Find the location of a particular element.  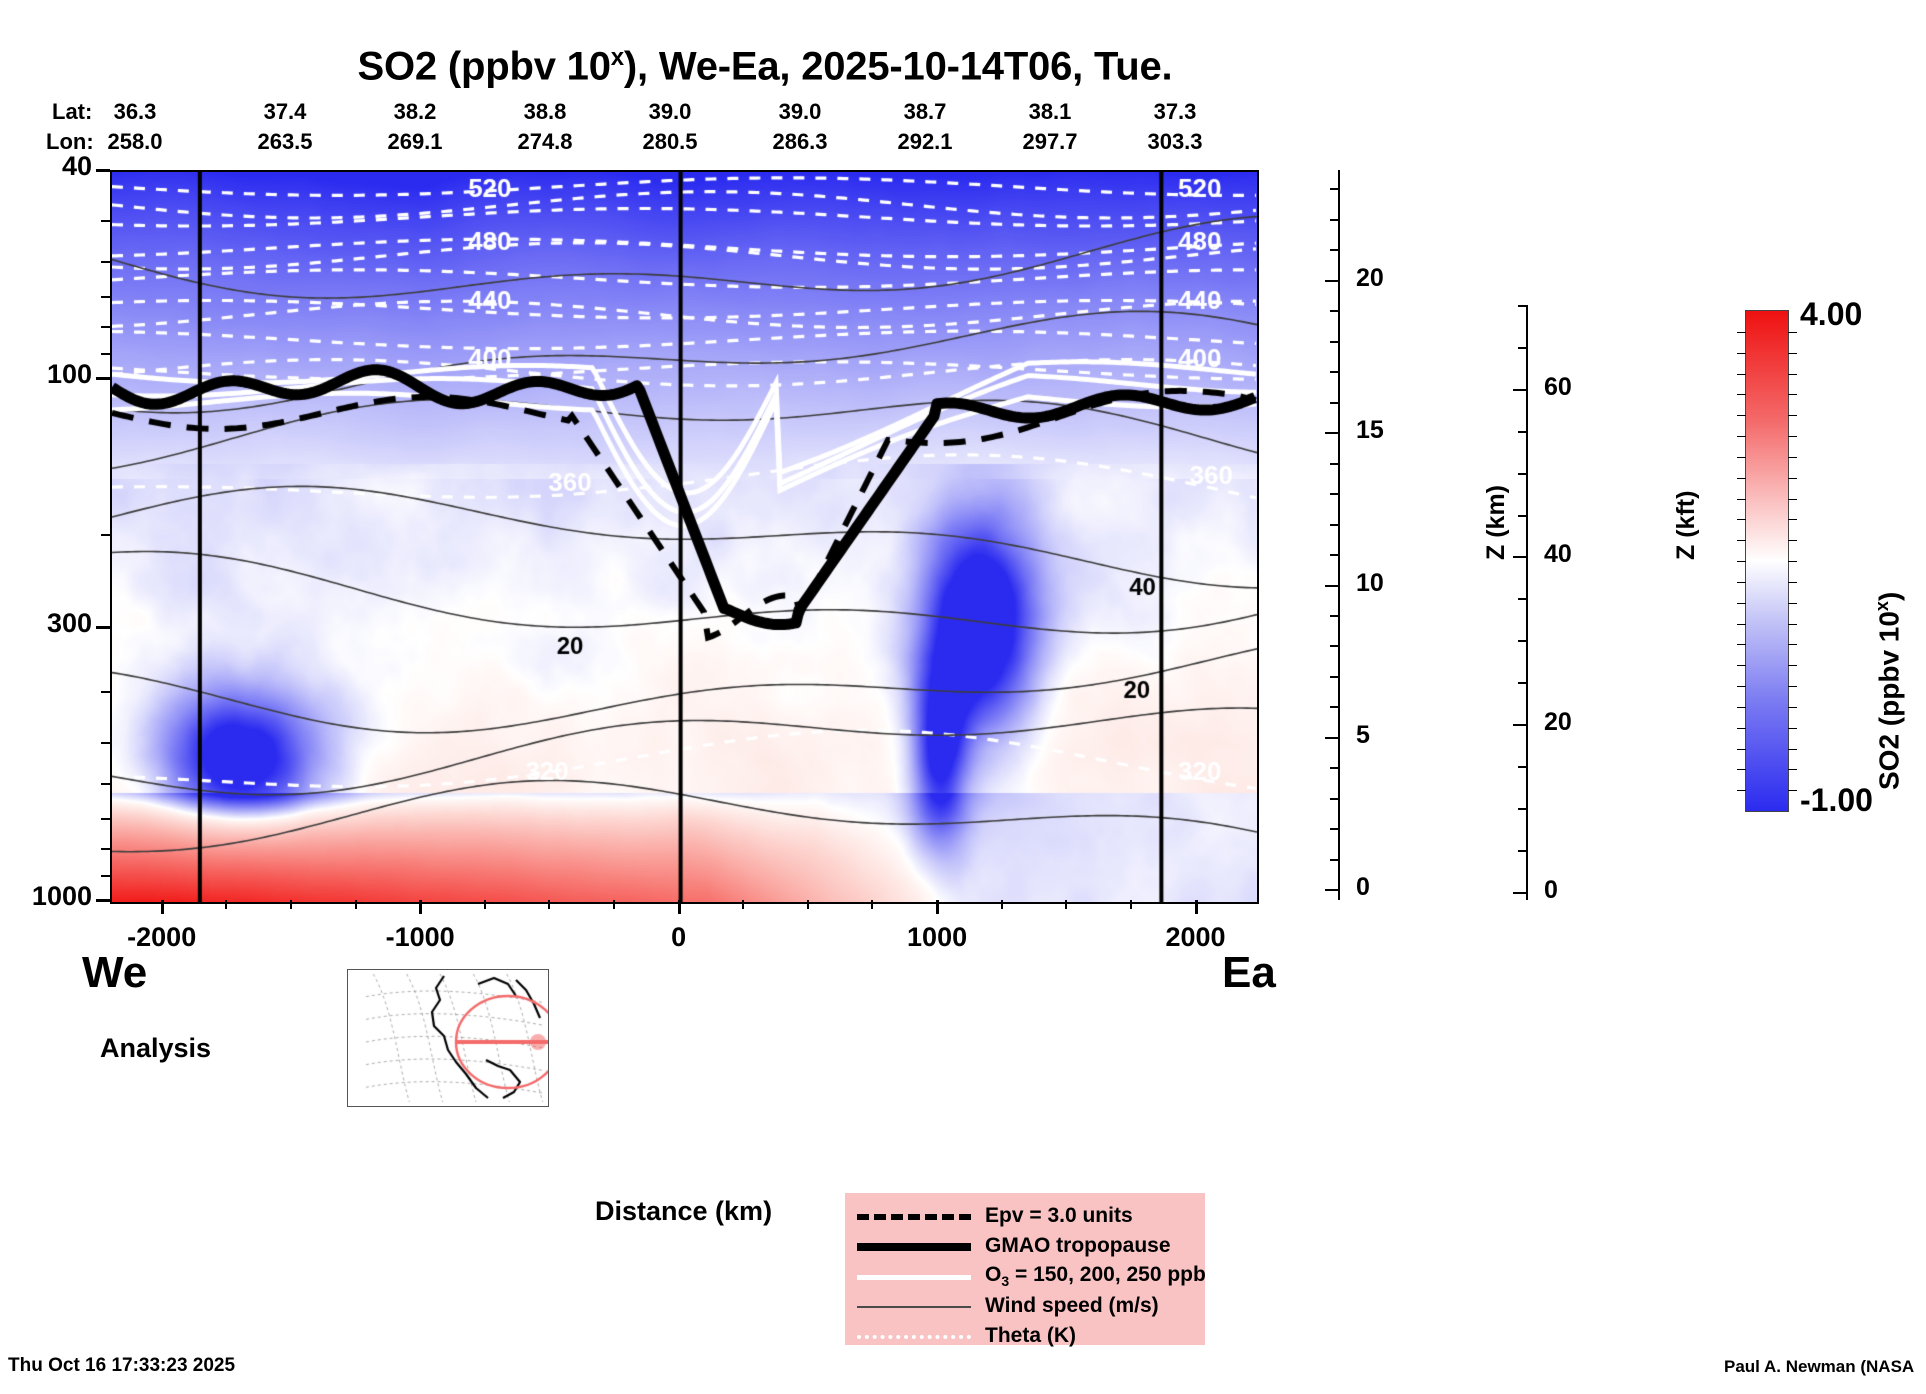

z-km-tick-label: 20 is located at coordinates (1370, 277).